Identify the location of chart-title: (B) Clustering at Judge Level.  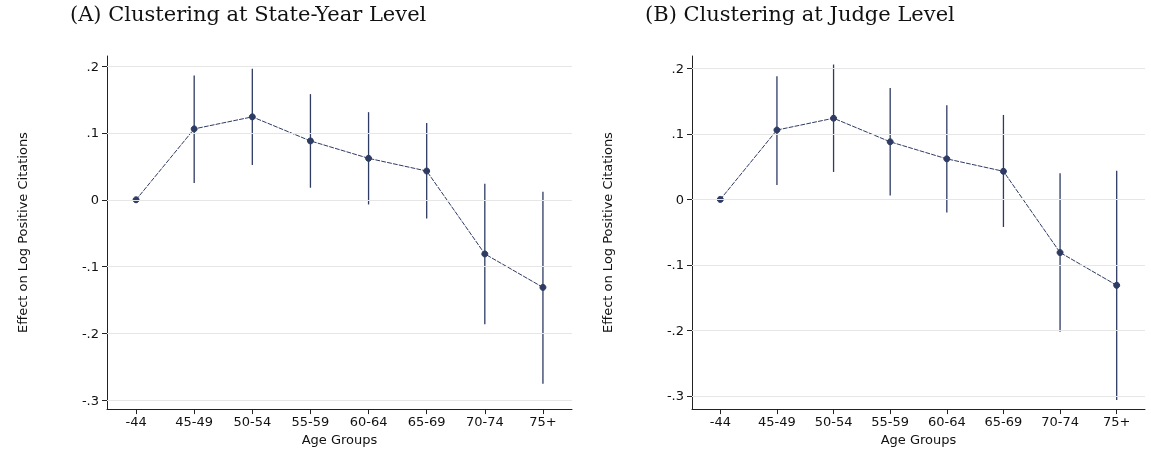
(800, 14).